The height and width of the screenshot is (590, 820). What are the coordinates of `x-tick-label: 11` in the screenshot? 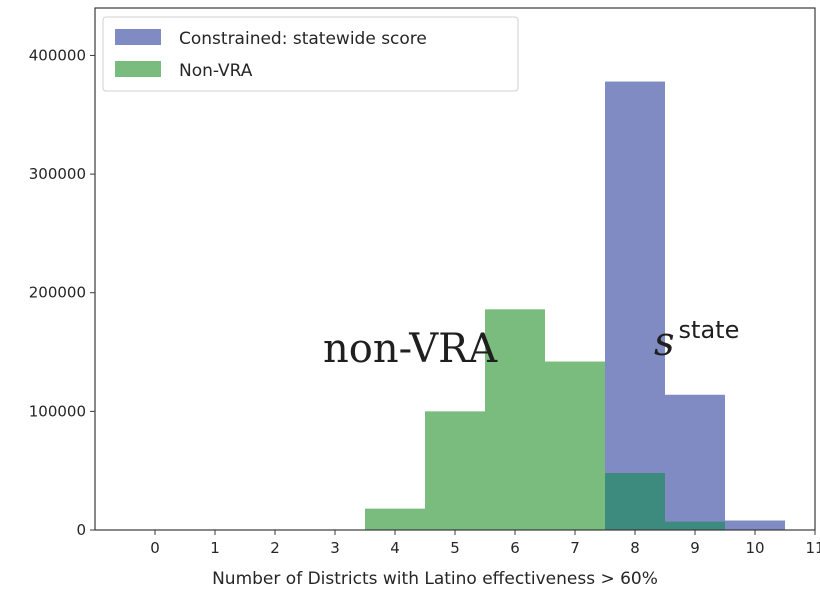 It's located at (812, 548).